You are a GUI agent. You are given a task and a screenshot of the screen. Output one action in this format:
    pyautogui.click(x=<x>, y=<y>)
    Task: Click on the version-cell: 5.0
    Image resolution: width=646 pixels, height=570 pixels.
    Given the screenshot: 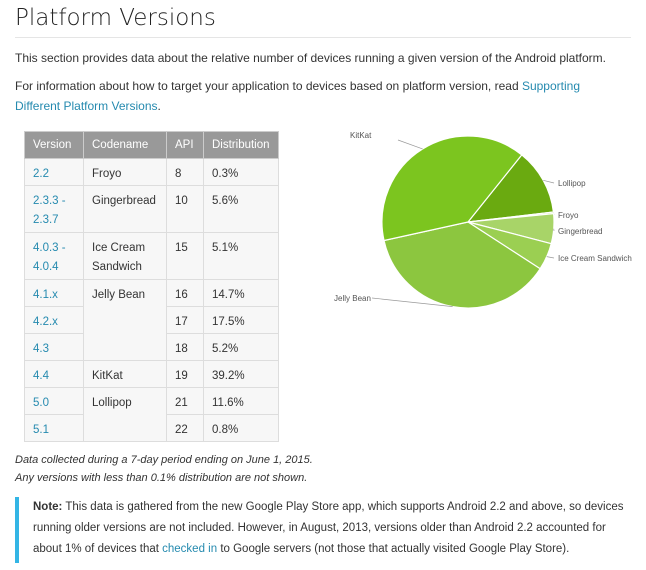 What is the action you would take?
    pyautogui.click(x=54, y=401)
    